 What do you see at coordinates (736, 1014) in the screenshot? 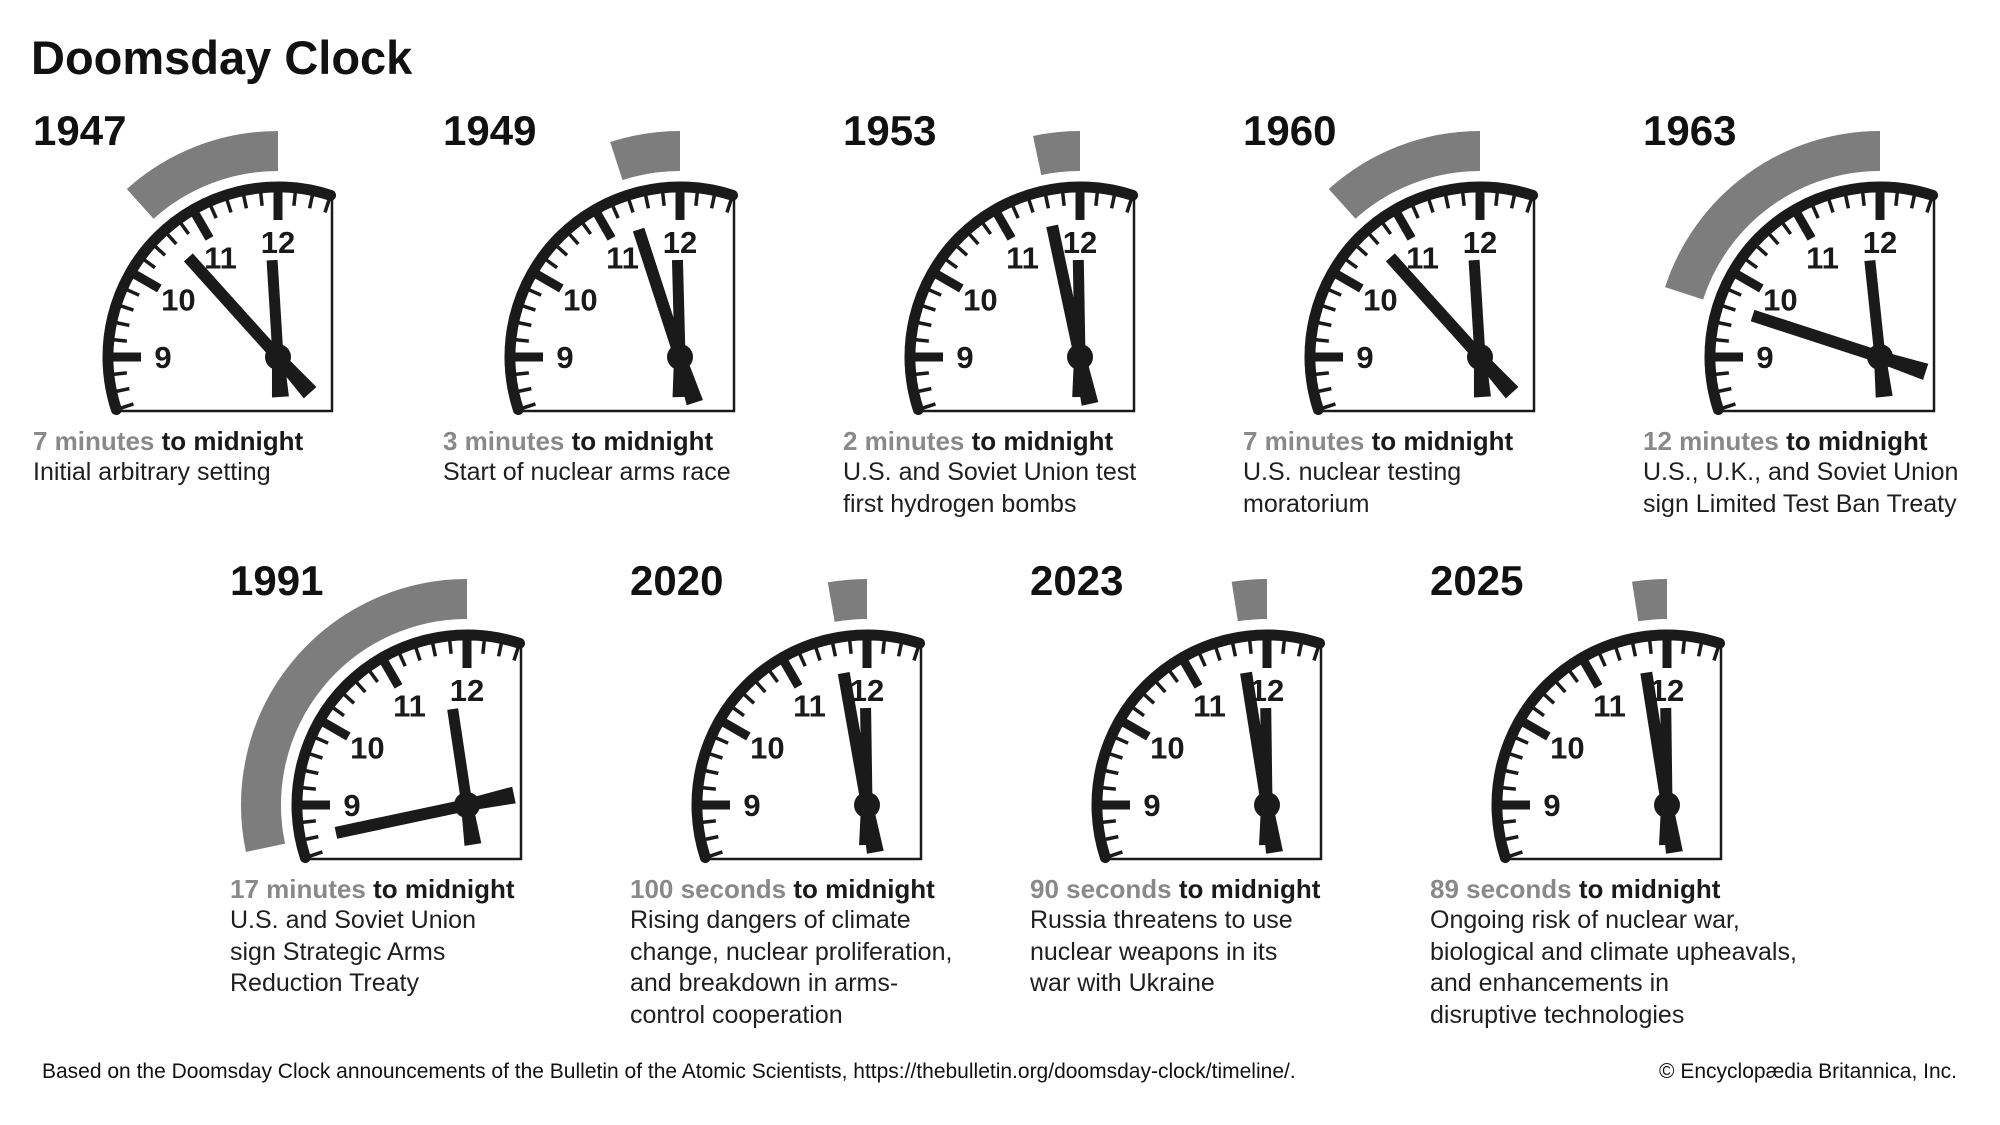
I see `caption-line: control cooperation` at bounding box center [736, 1014].